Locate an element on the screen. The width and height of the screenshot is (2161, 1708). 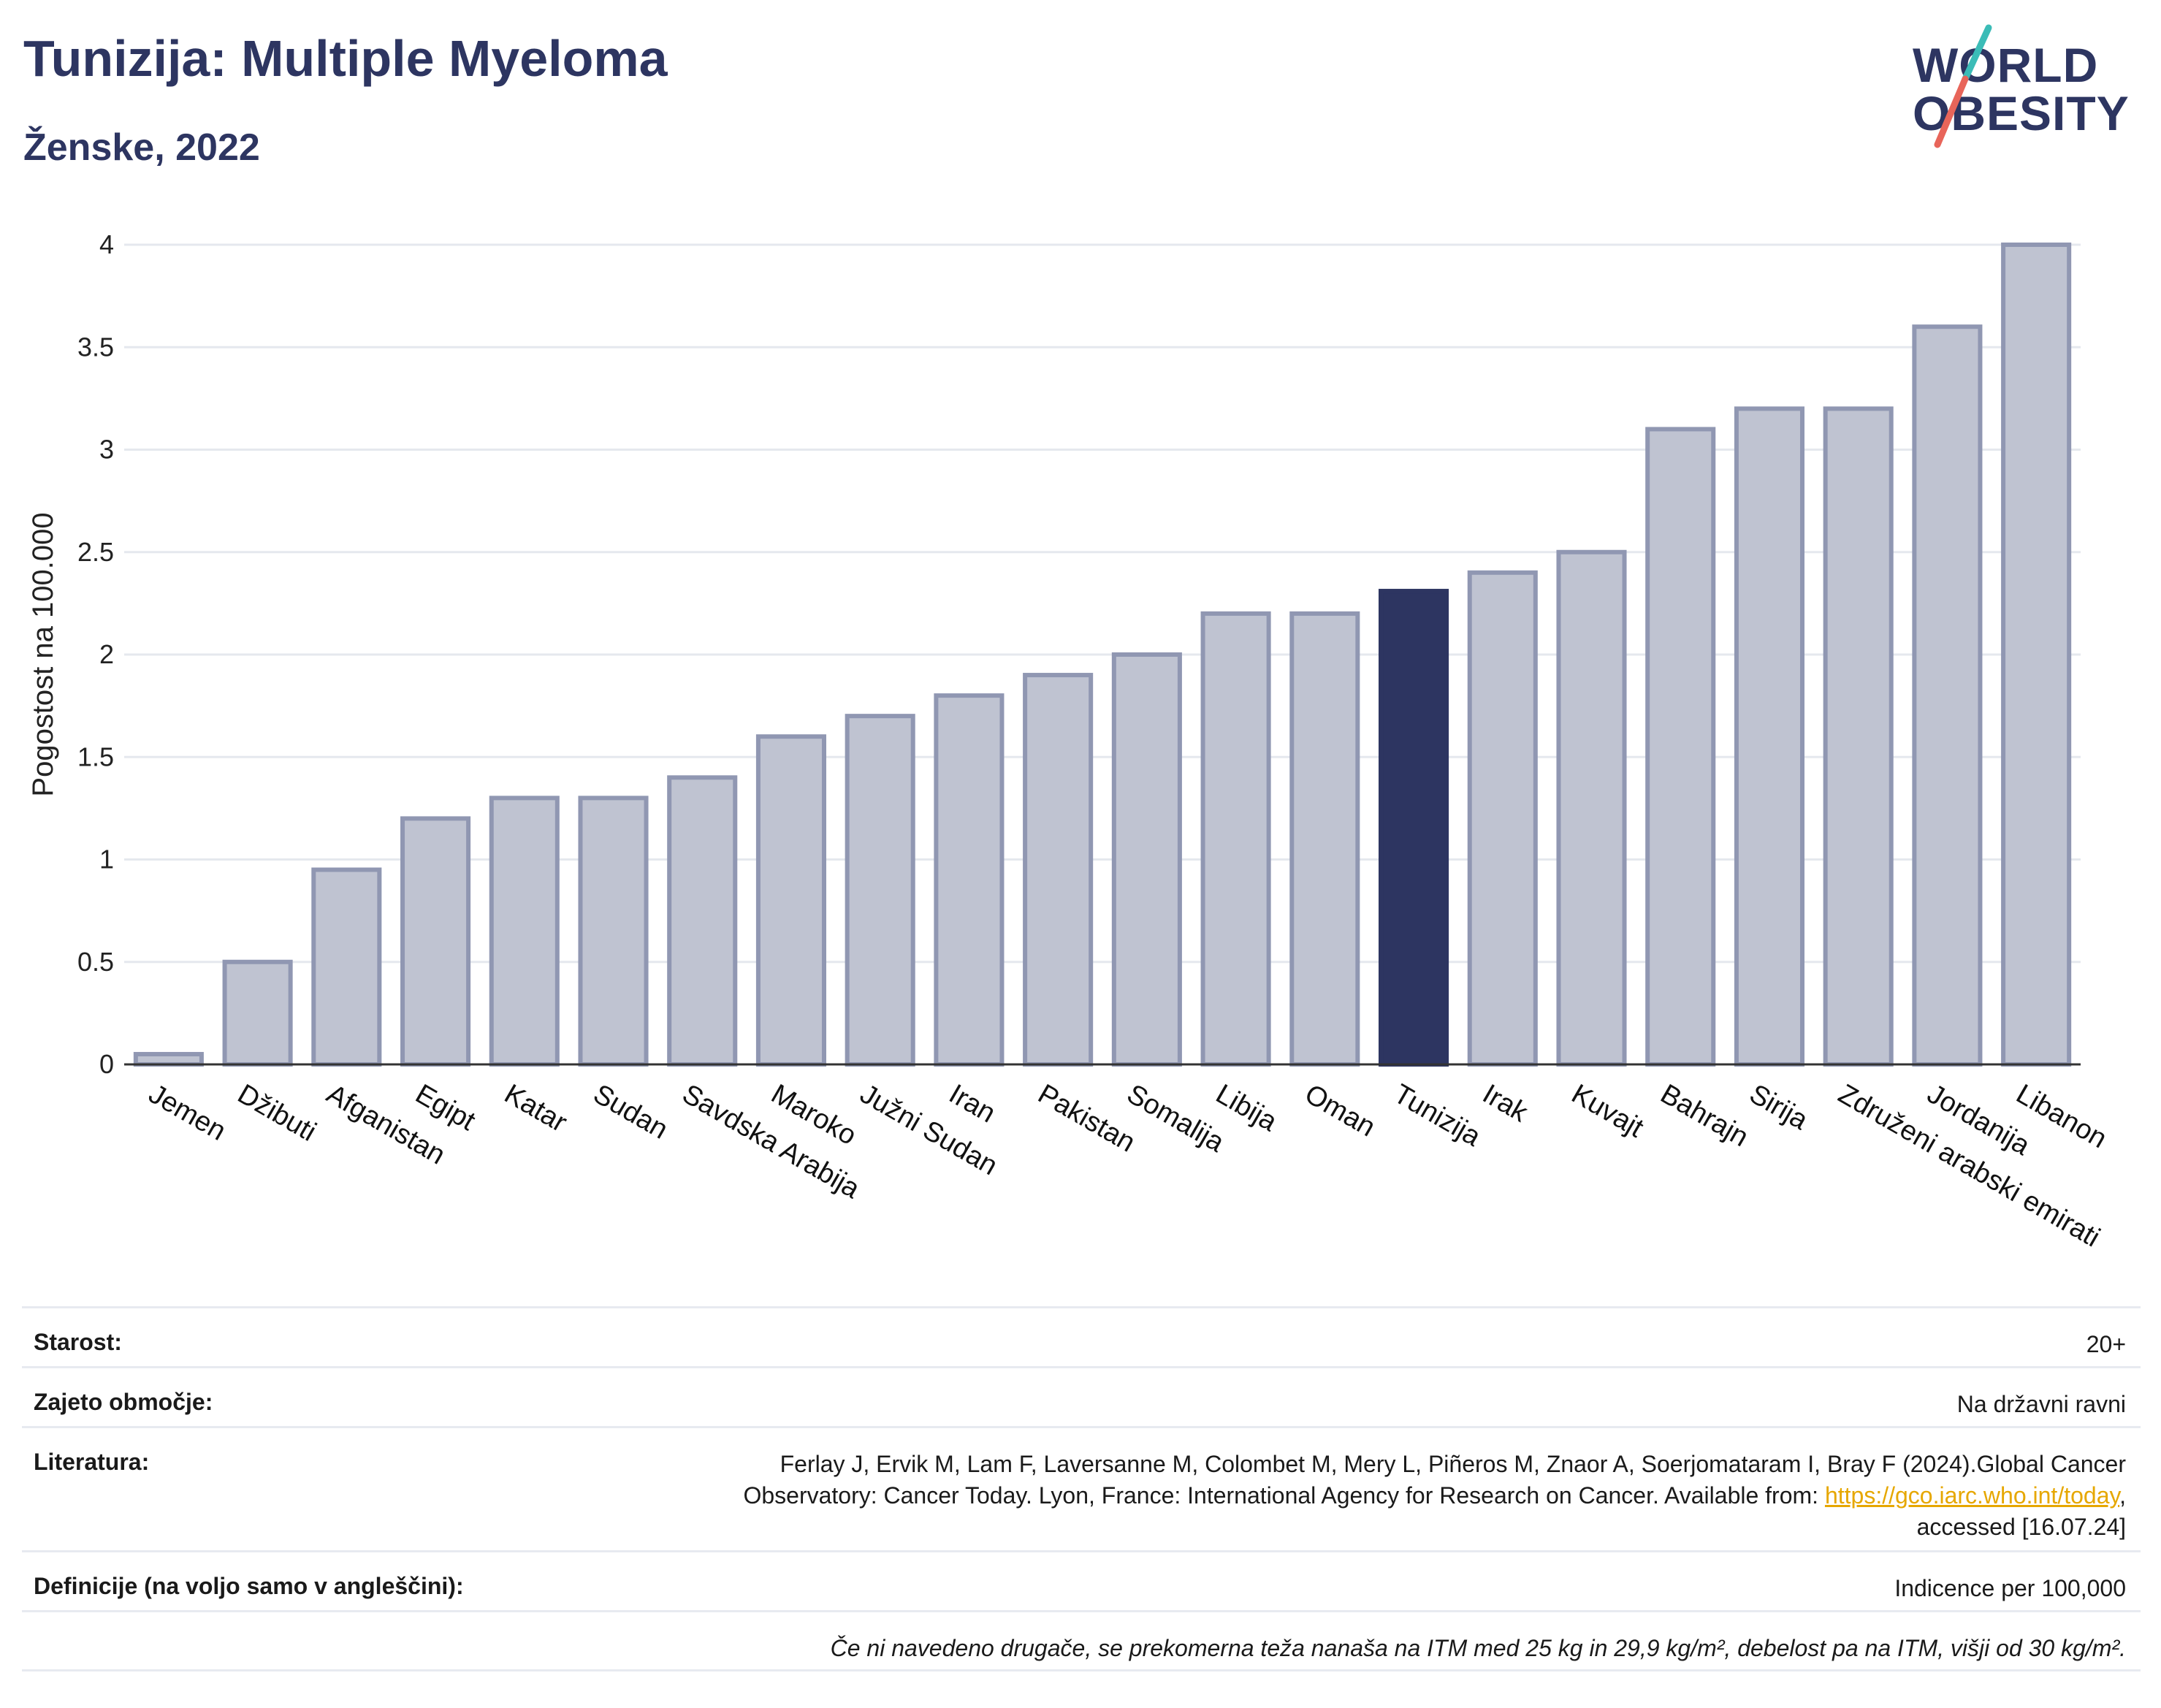
logo-line1: WORLD is located at coordinates (2006, 65).